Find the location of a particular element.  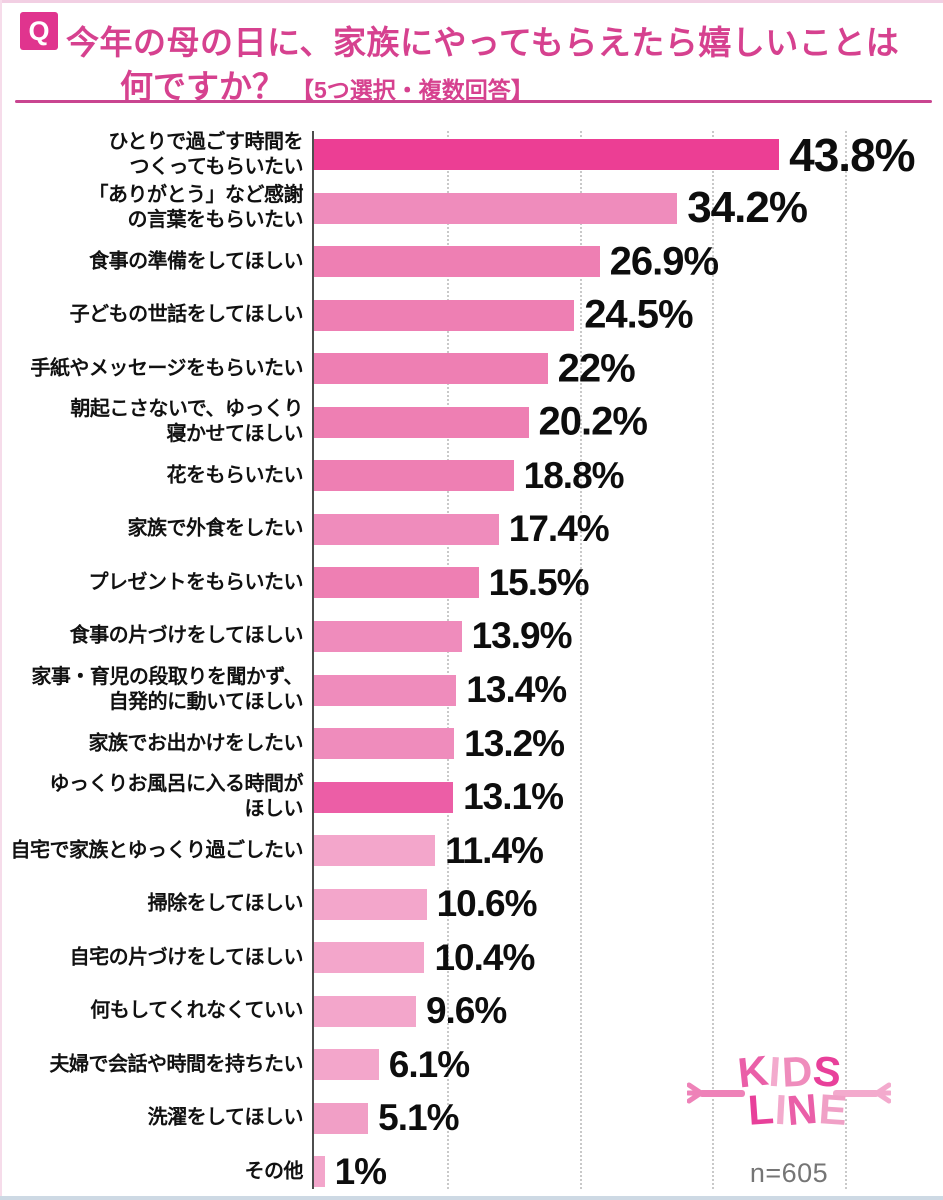

category-label-line: 家族でお出かけをしたい is located at coordinates (196, 743).